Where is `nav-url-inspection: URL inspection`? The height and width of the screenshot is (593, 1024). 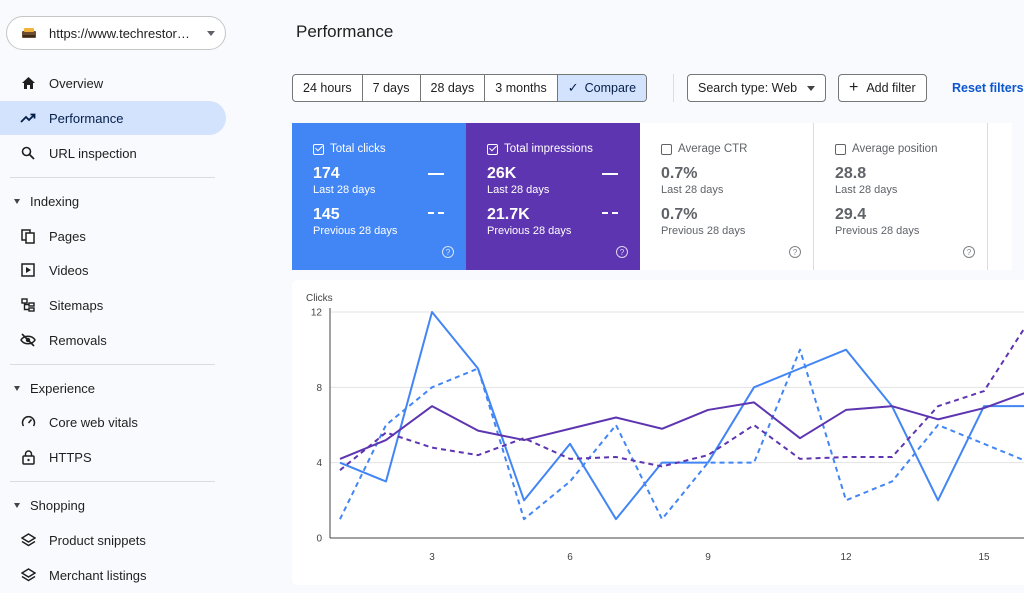
nav-url-inspection: URL inspection is located at coordinates (113, 153).